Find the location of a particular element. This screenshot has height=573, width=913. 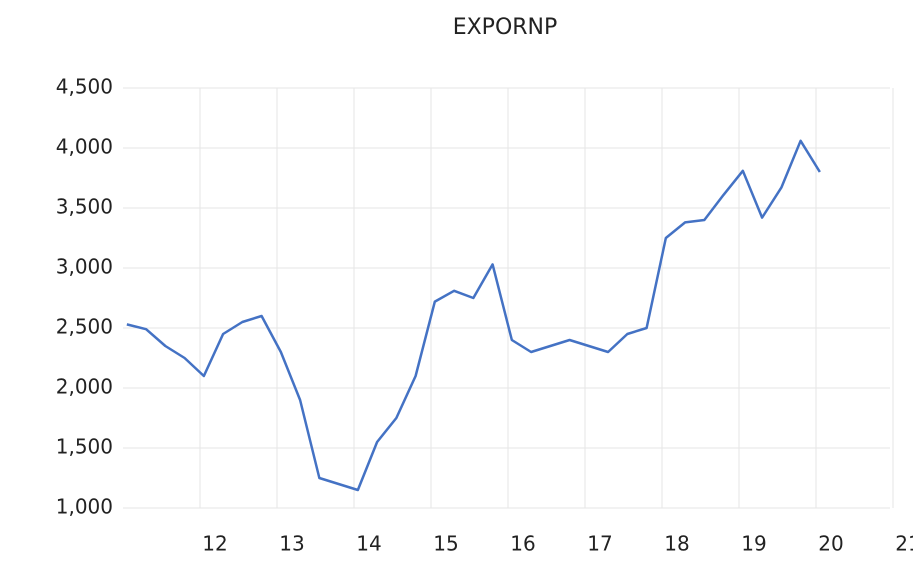

x-tick-label: 19 is located at coordinates (753, 544).